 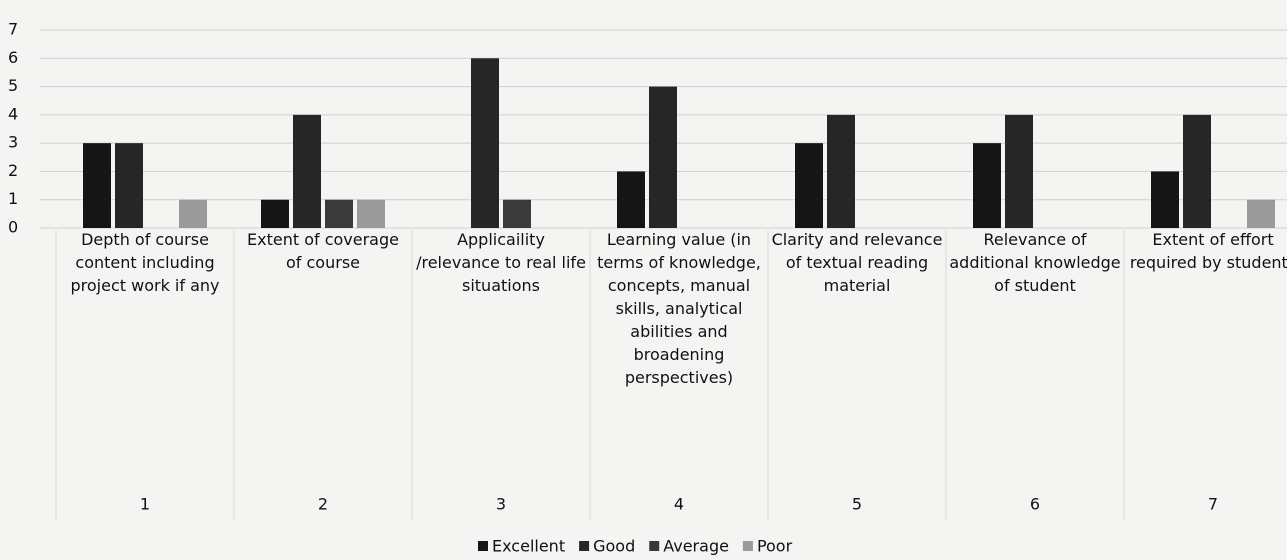 What do you see at coordinates (1035, 504) in the screenshot?
I see `x-category-number: 6` at bounding box center [1035, 504].